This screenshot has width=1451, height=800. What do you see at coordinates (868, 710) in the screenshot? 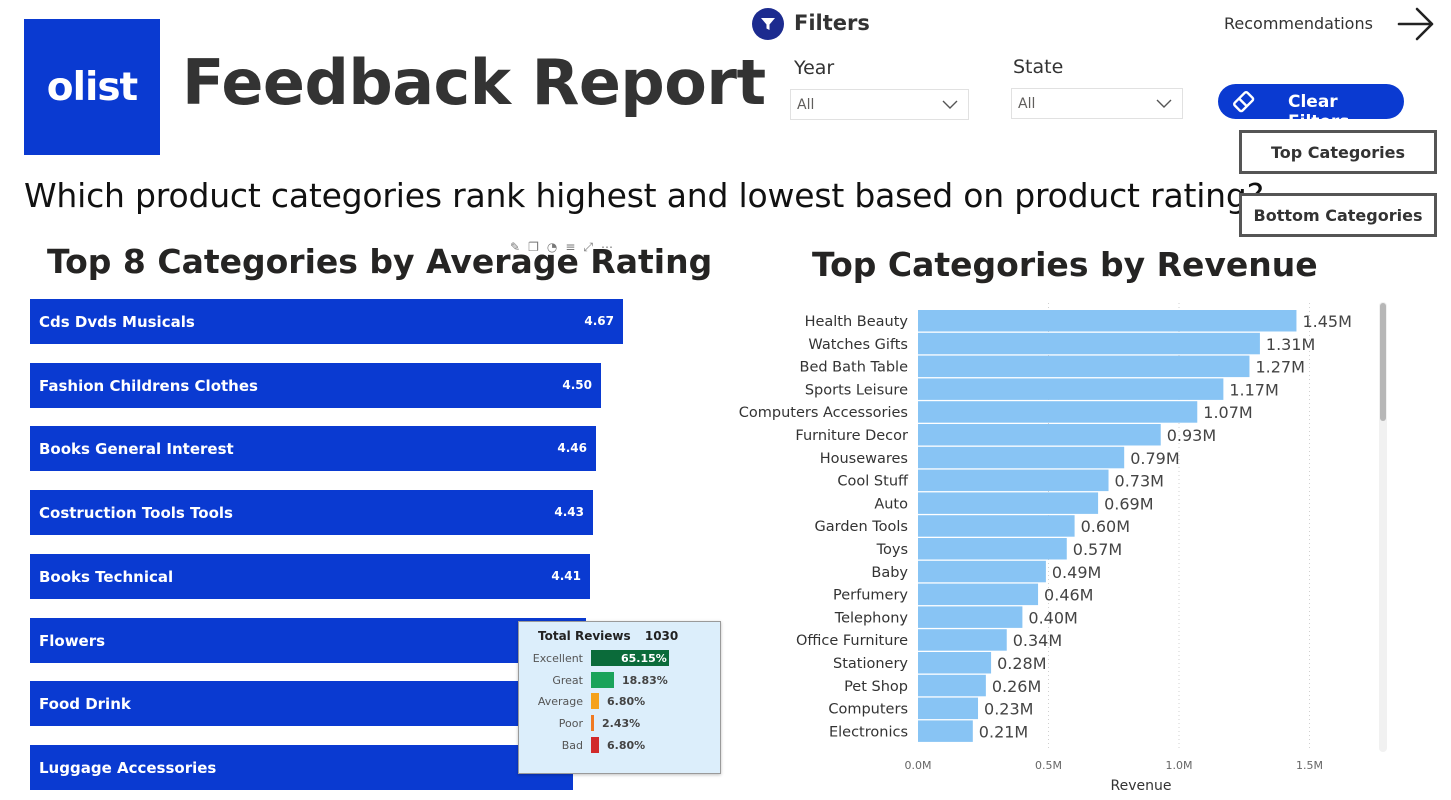
I see `category-label: Computers` at bounding box center [868, 710].